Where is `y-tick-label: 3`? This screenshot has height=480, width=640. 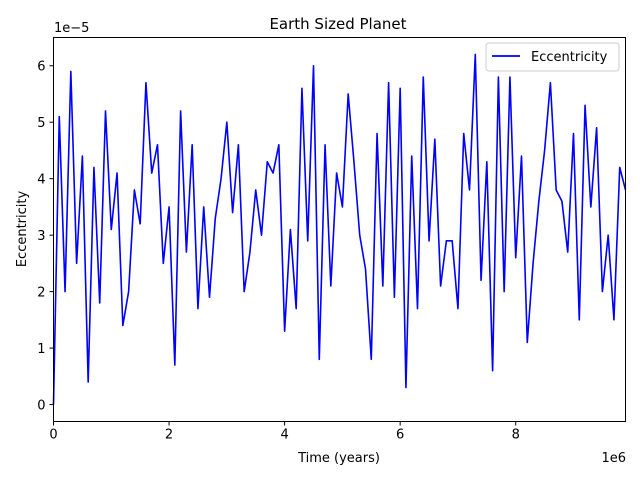
y-tick-label: 3 is located at coordinates (41, 236).